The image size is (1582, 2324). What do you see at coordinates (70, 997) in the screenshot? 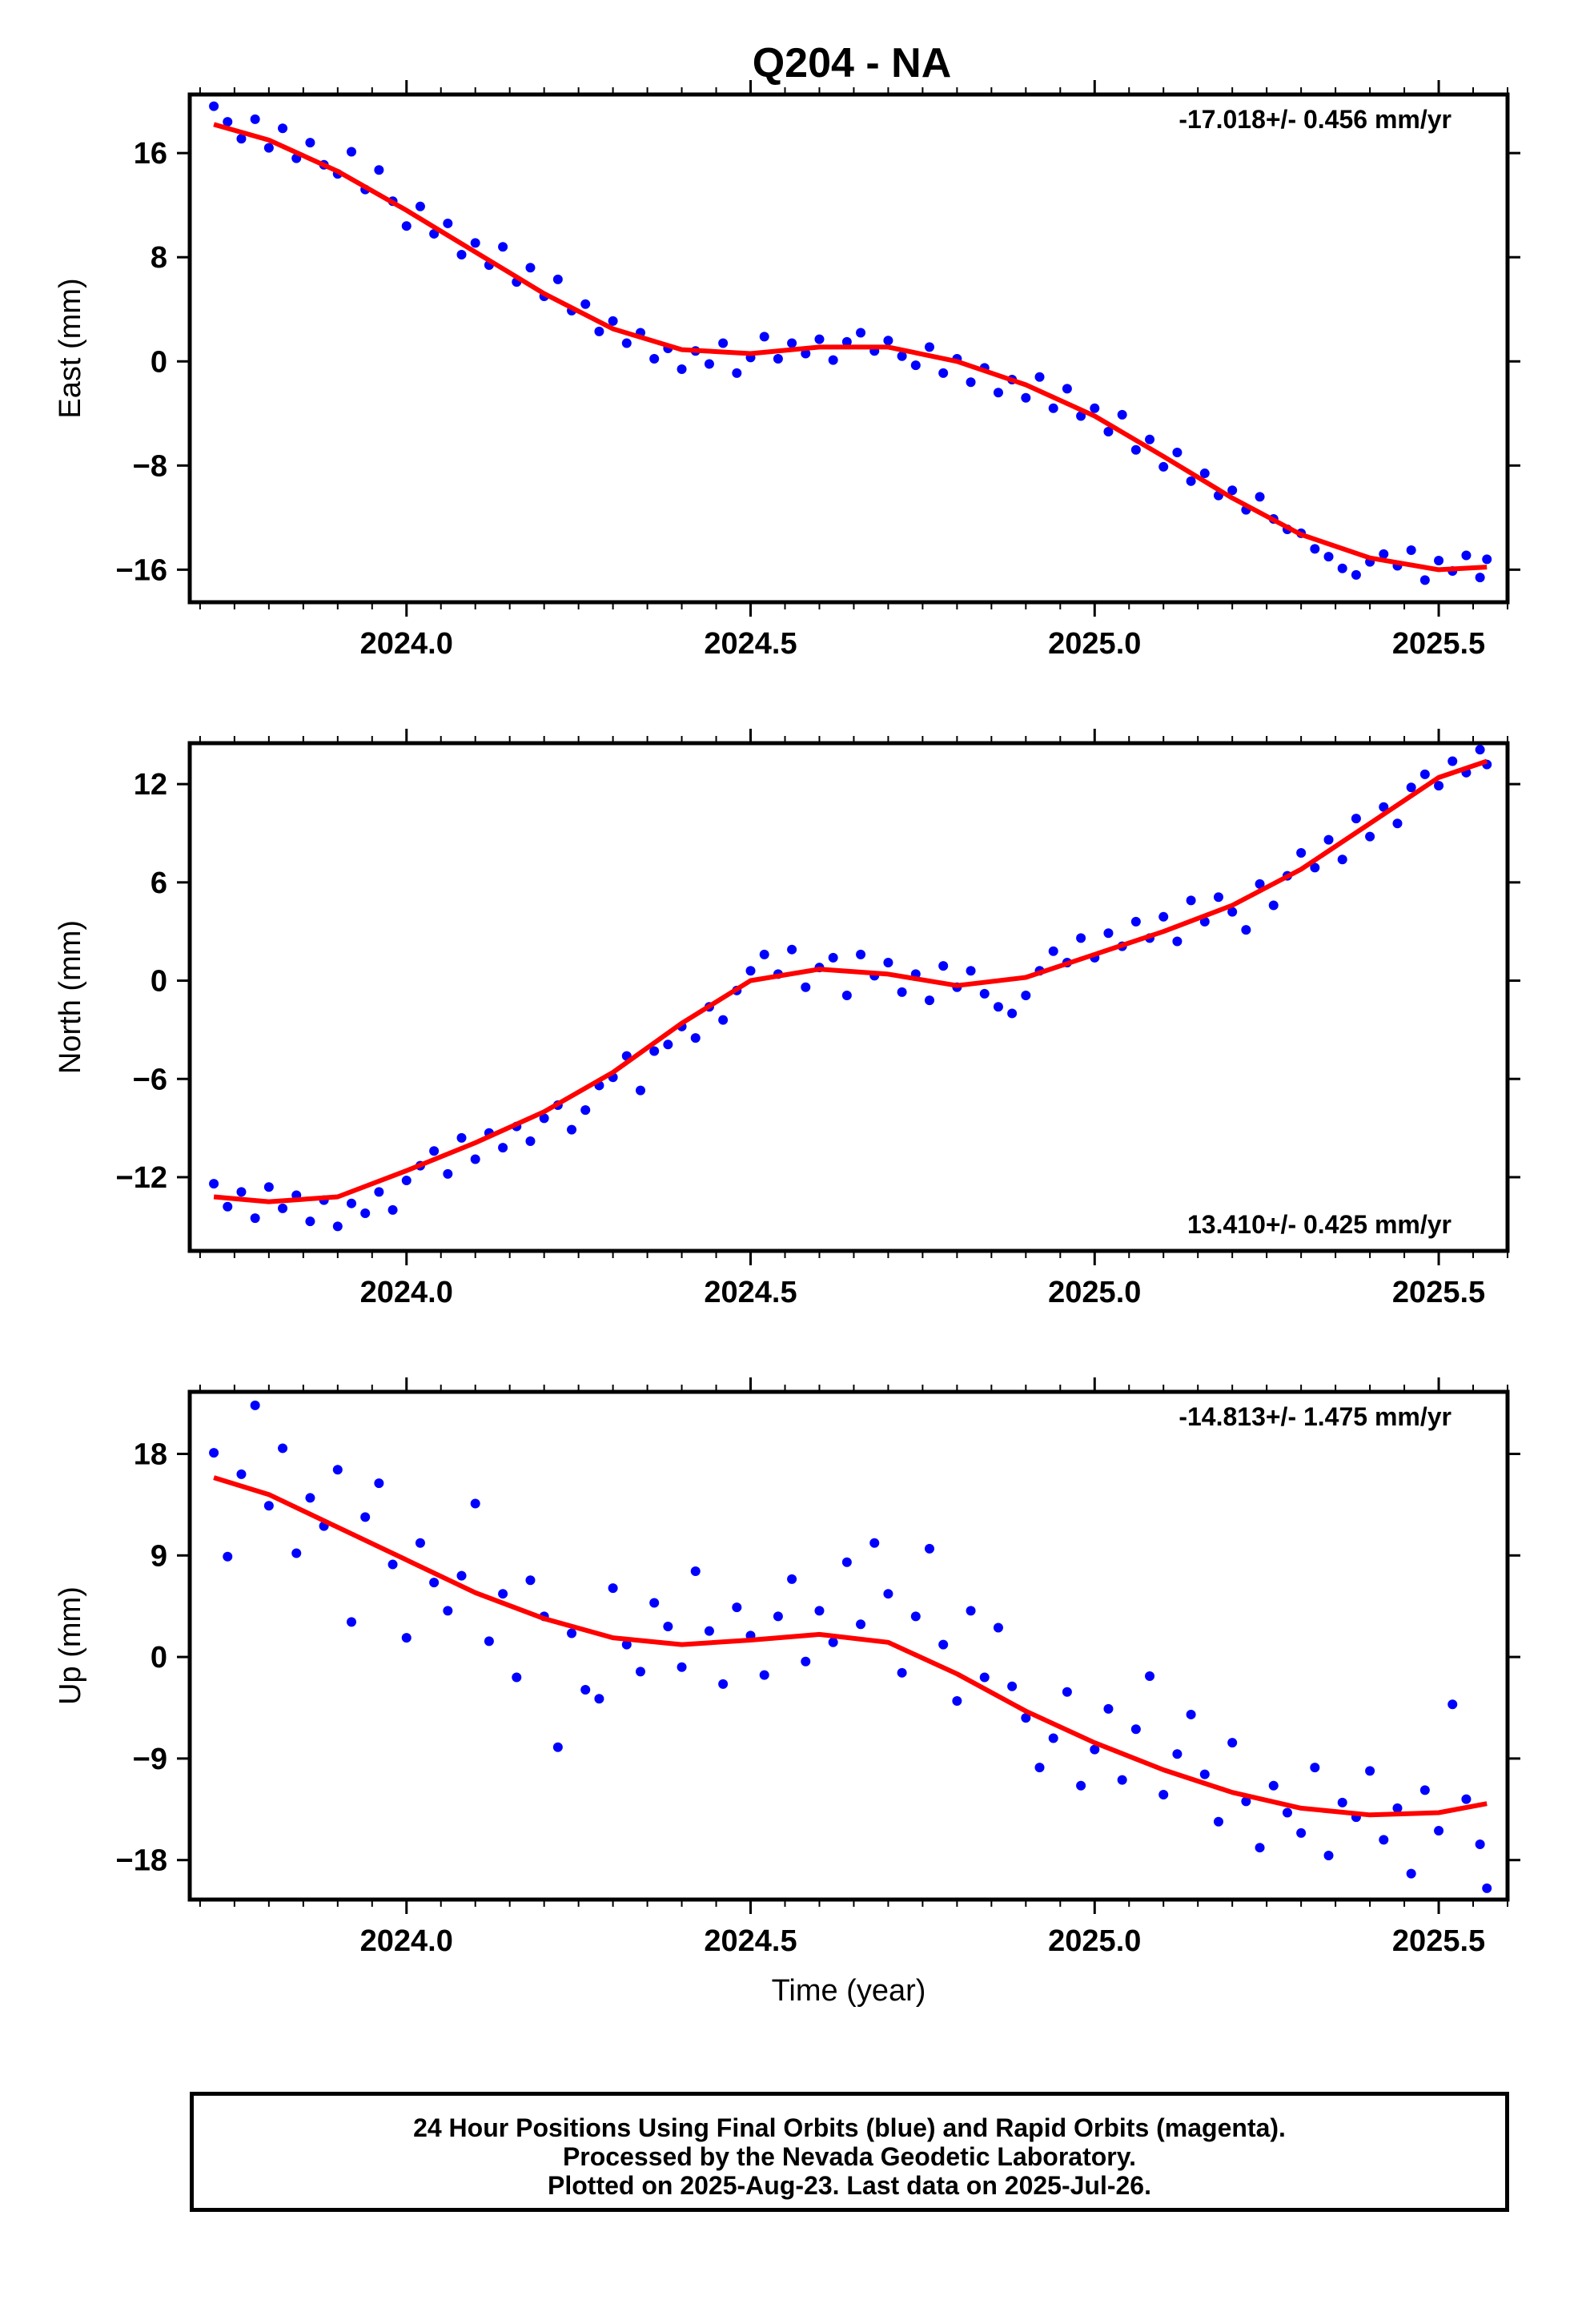
I see `y-axis-label-north: North (mm)` at bounding box center [70, 997].